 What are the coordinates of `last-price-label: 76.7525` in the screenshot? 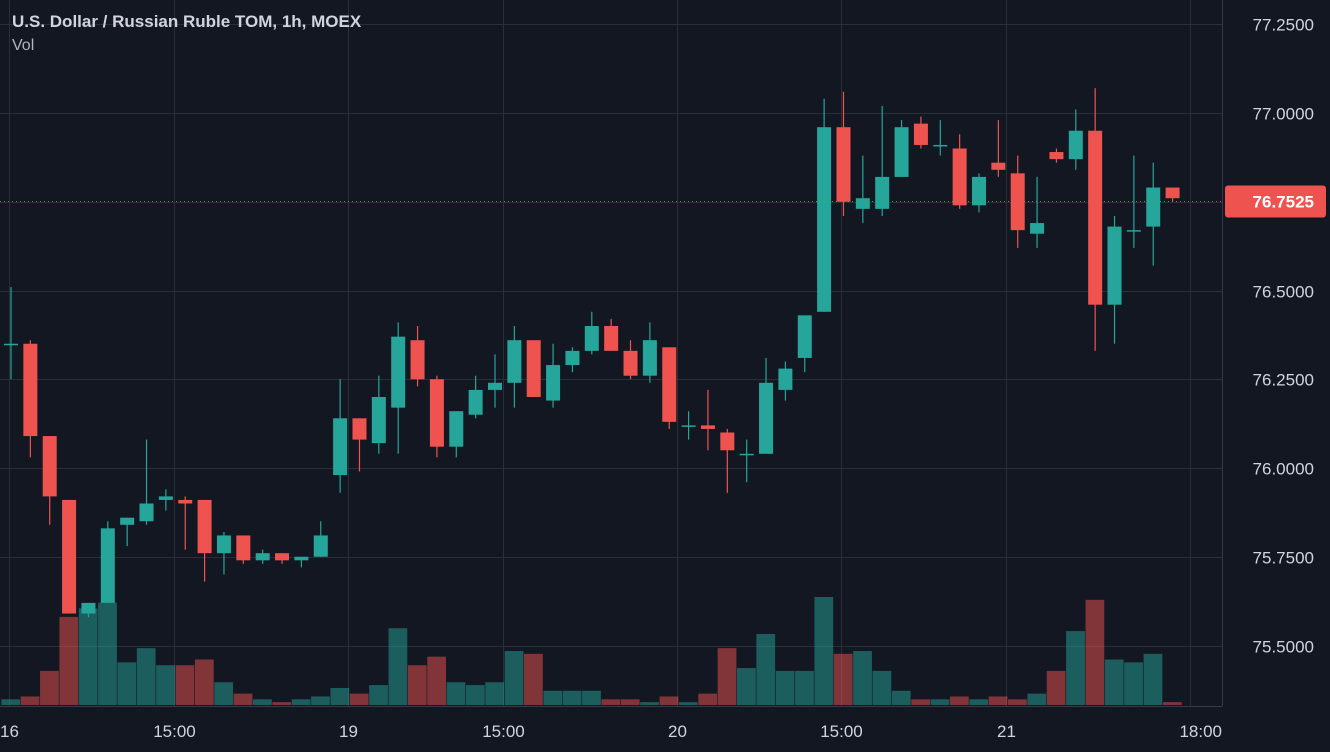 It's located at (1283, 202).